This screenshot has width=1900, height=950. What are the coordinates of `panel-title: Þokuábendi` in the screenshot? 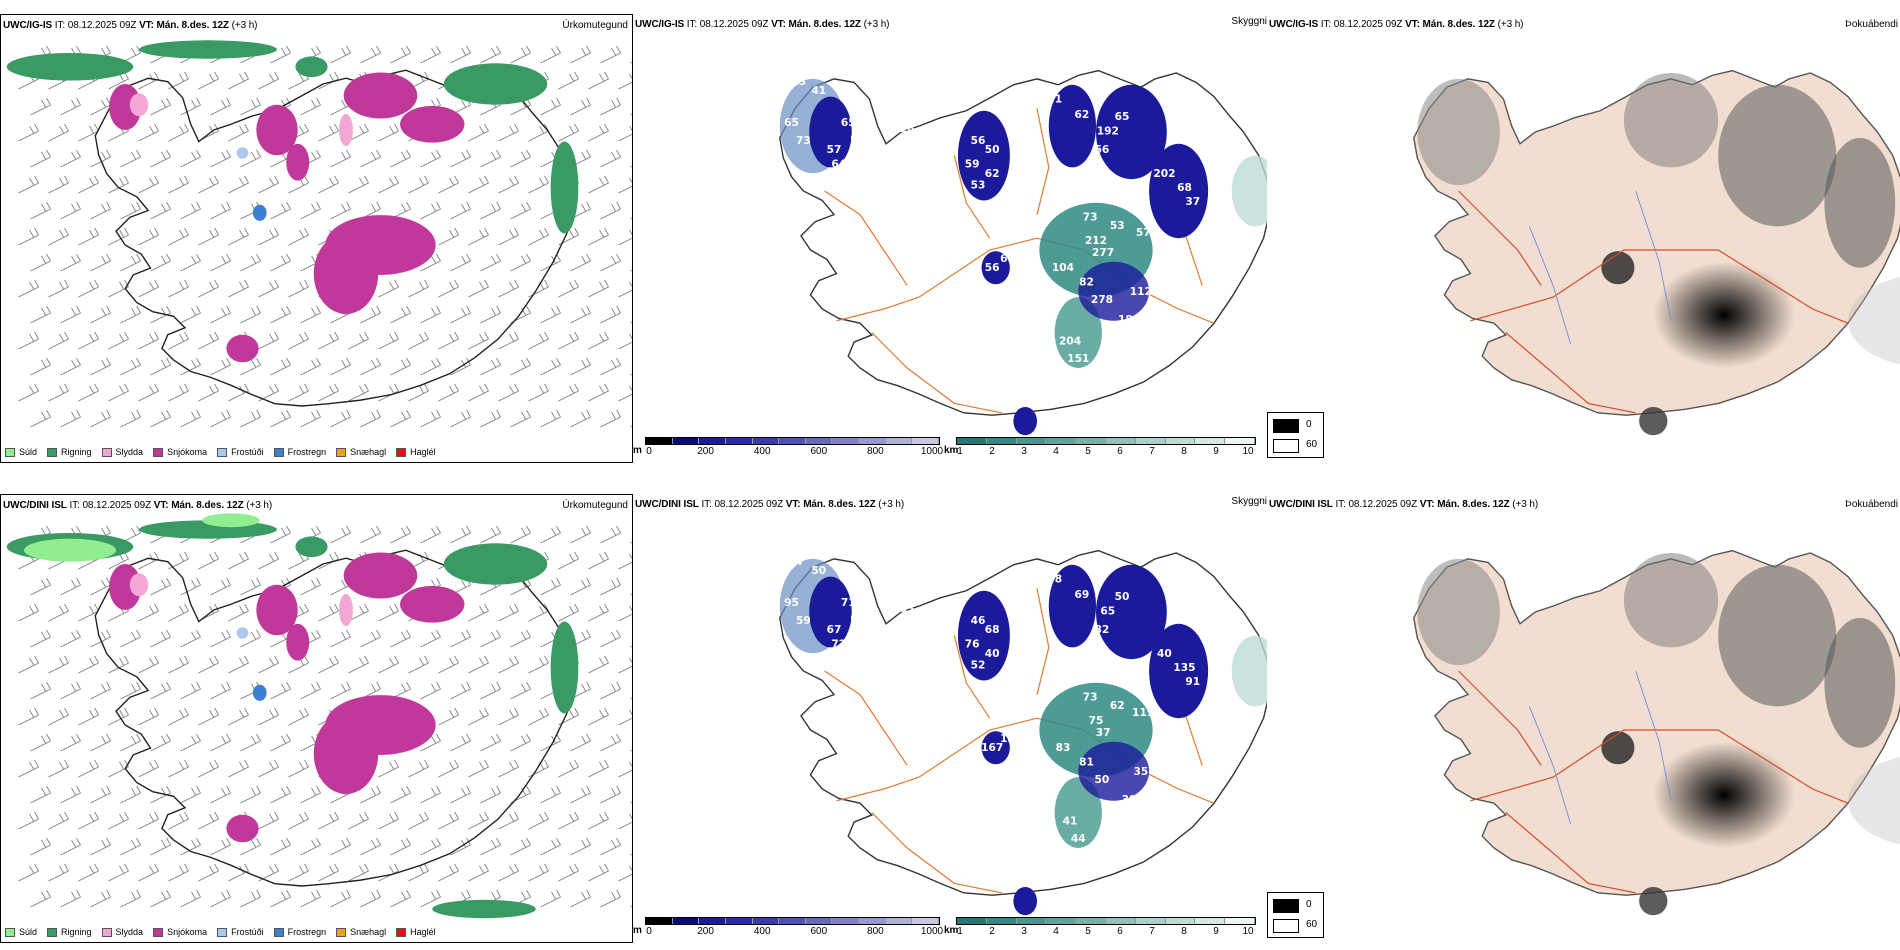 It's located at (1871, 24).